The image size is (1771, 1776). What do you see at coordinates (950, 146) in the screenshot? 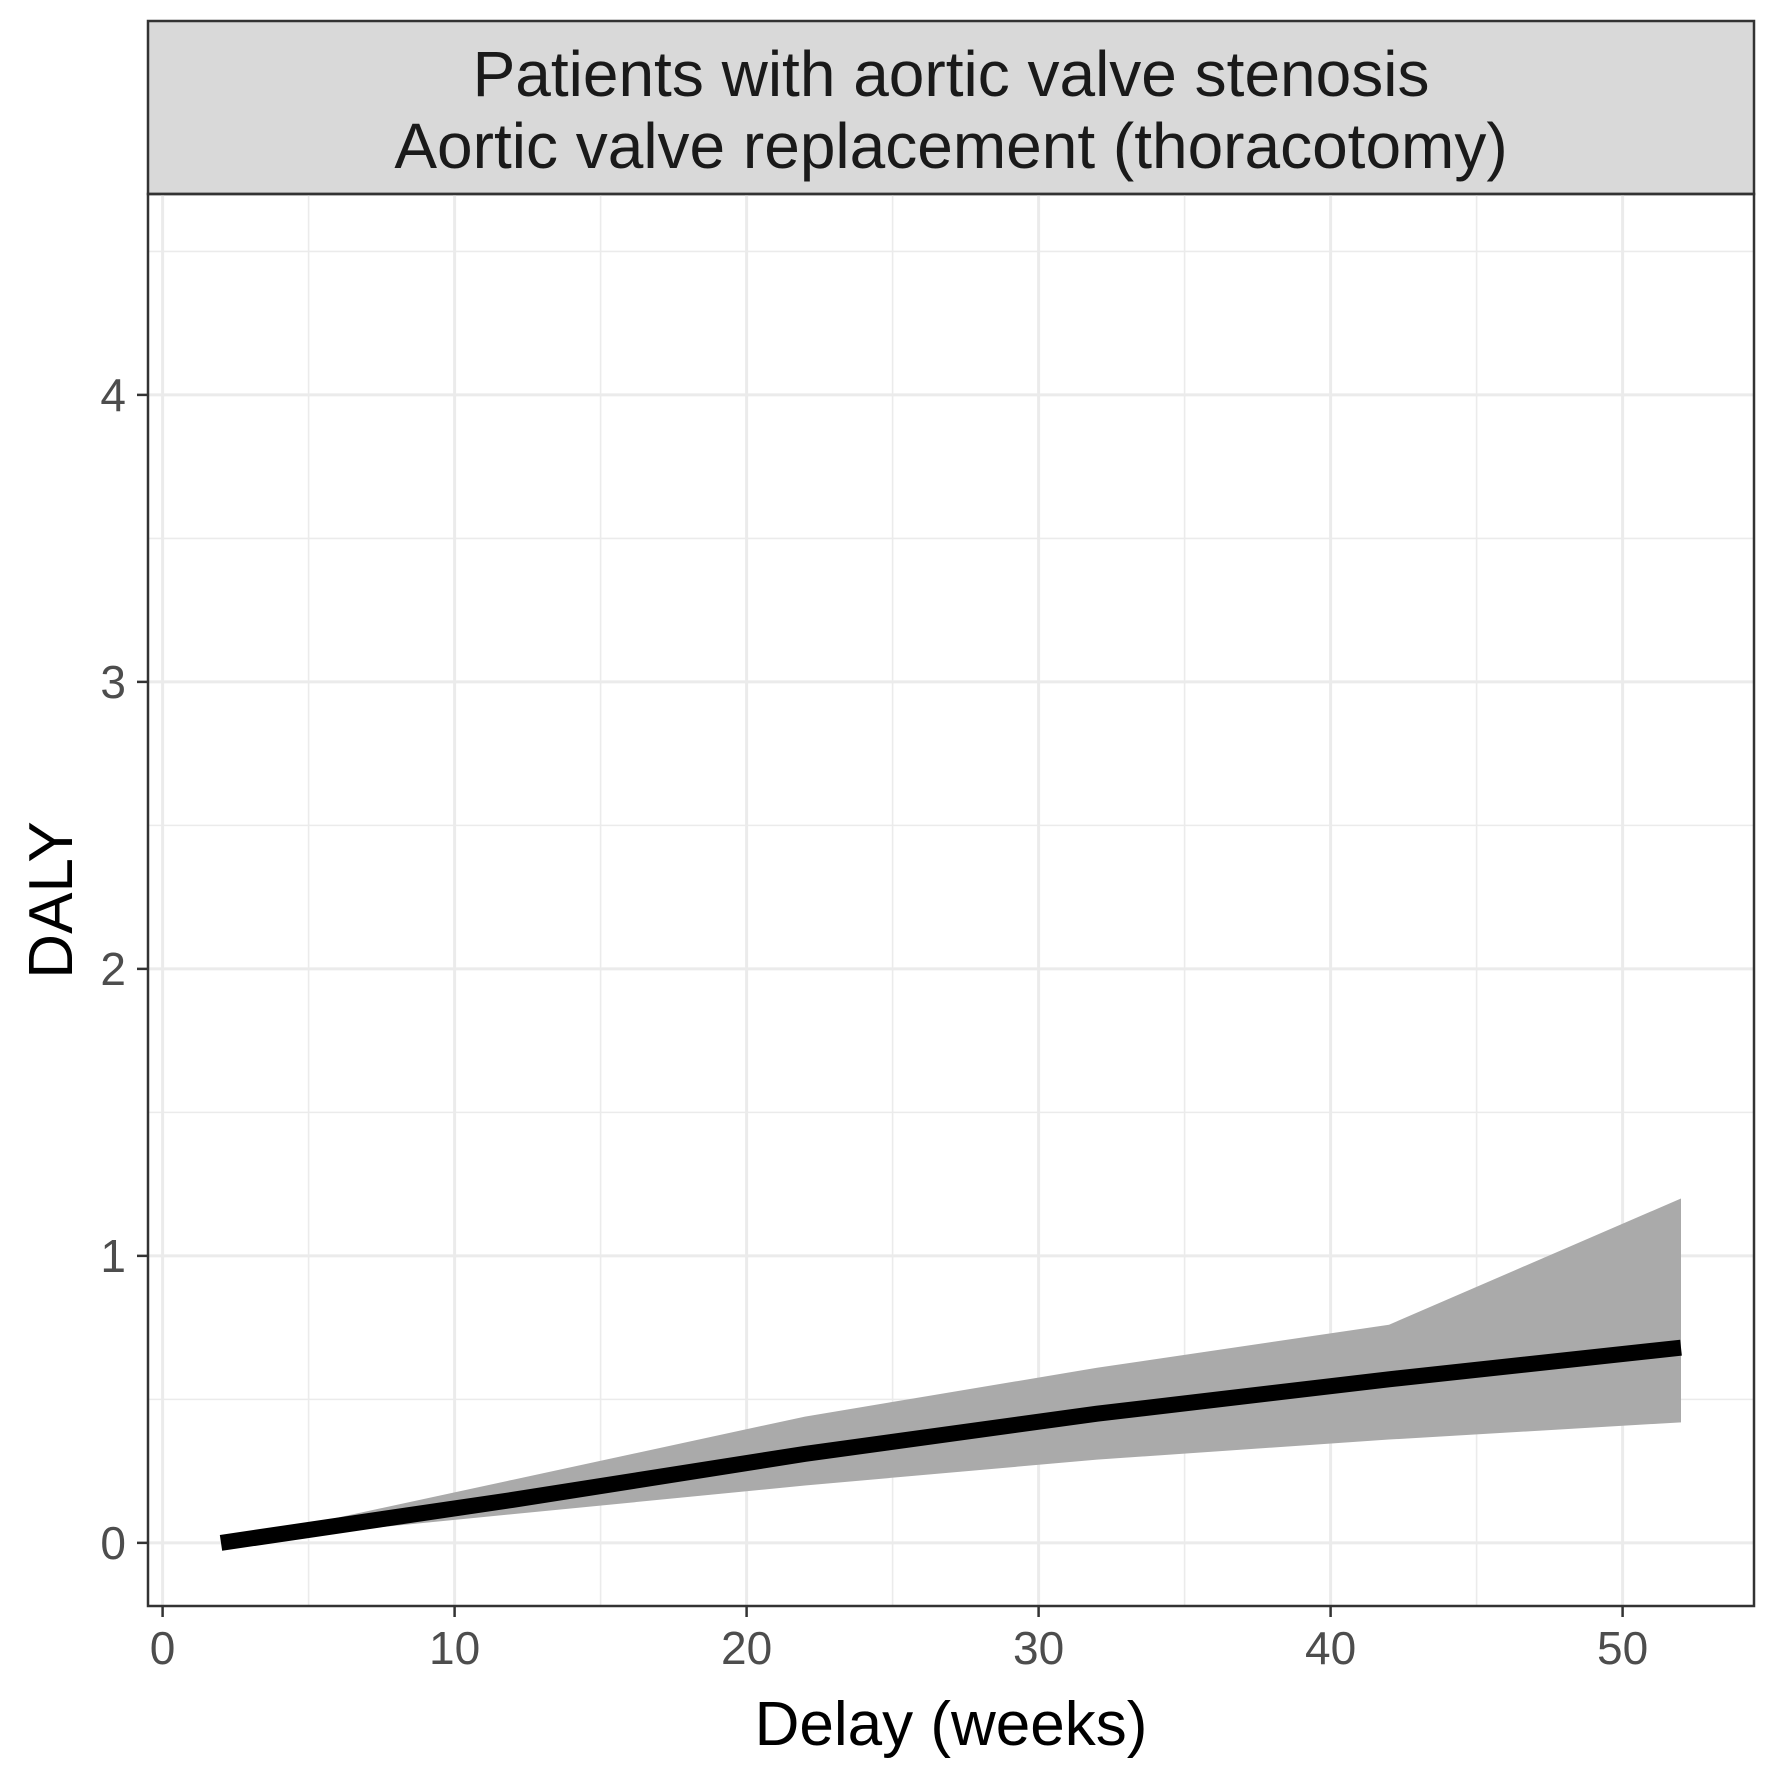
I see `strip-title-line-2: Aortic valve replacement (thoracotomy)` at bounding box center [950, 146].